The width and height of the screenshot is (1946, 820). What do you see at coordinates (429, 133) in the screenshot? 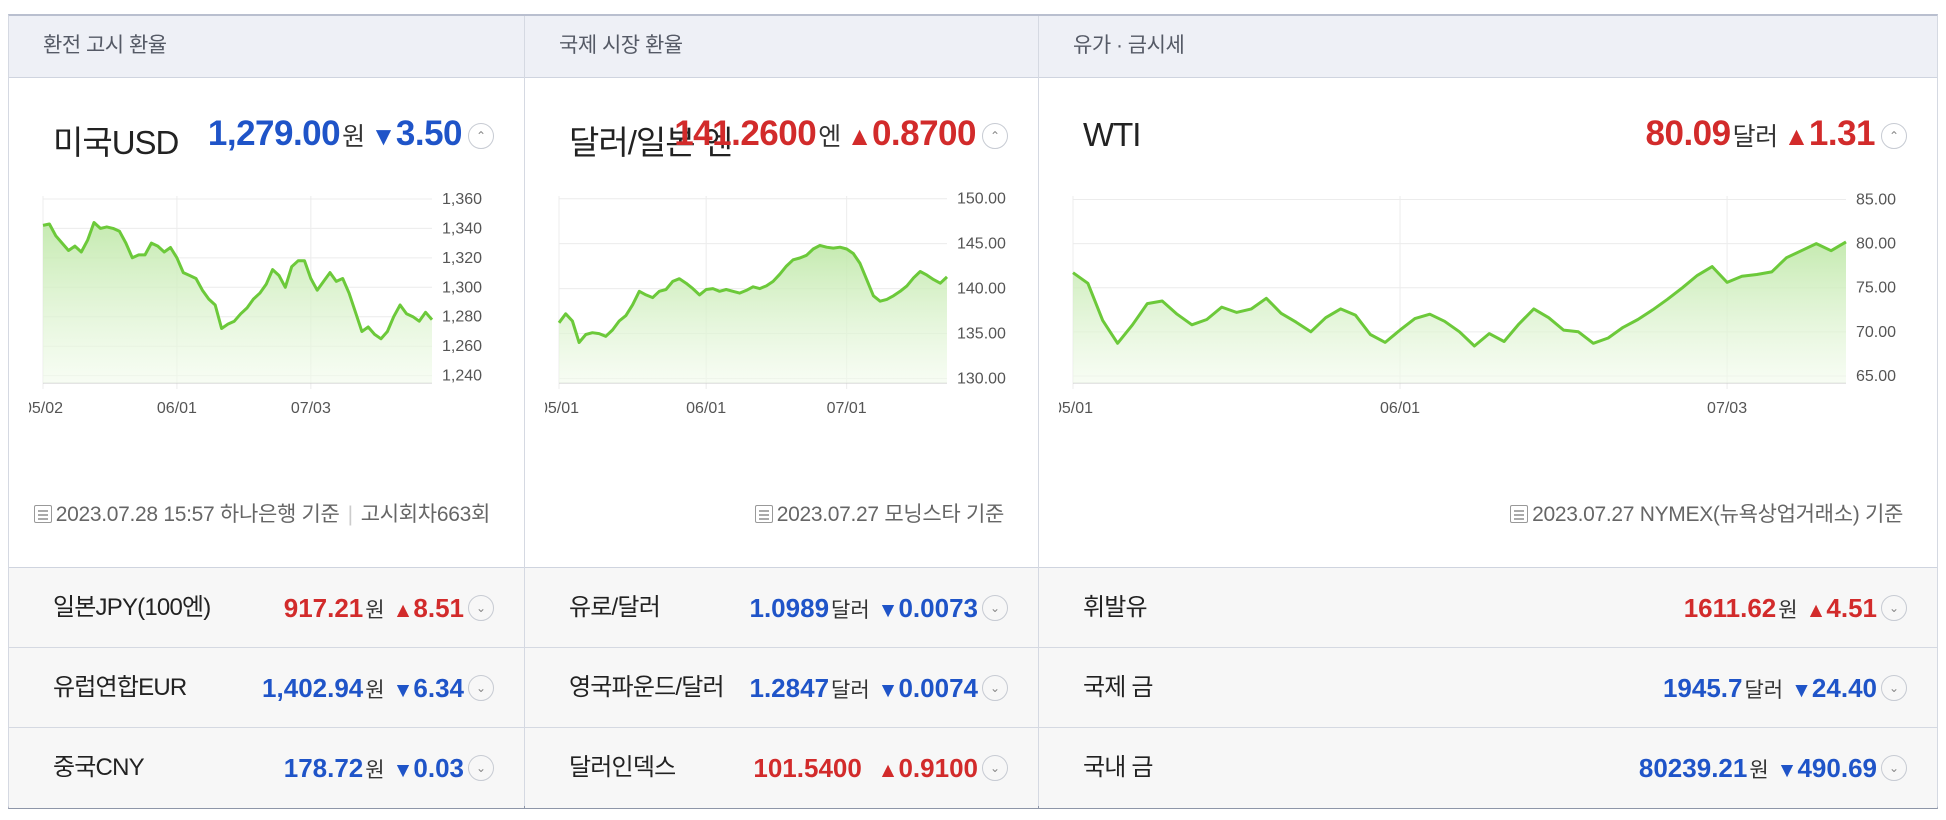
I see `main-quote-change: 3.50` at bounding box center [429, 133].